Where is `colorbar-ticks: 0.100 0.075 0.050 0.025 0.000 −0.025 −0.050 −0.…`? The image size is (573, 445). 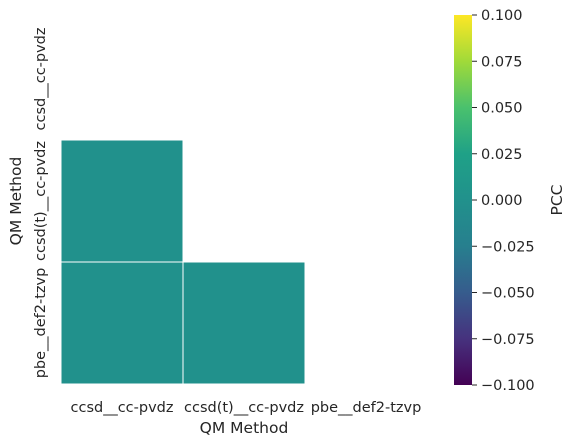 colorbar-ticks: 0.100 0.075 0.050 0.025 0.000 −0.025 −0.050 −0.… is located at coordinates (503, 201).